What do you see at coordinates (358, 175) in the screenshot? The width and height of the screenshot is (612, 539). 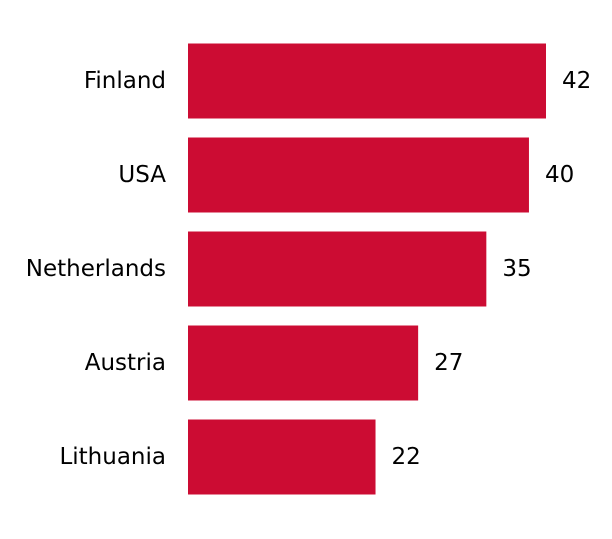 I see `bar-usa` at bounding box center [358, 175].